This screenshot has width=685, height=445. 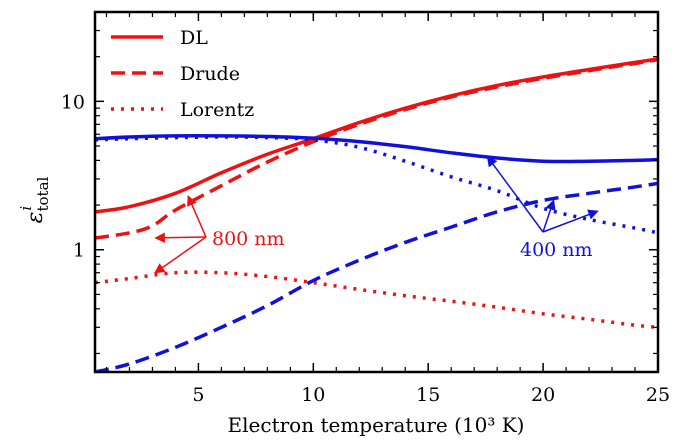 I want to click on y-axis-label-subscript: total, so click(x=43, y=193).